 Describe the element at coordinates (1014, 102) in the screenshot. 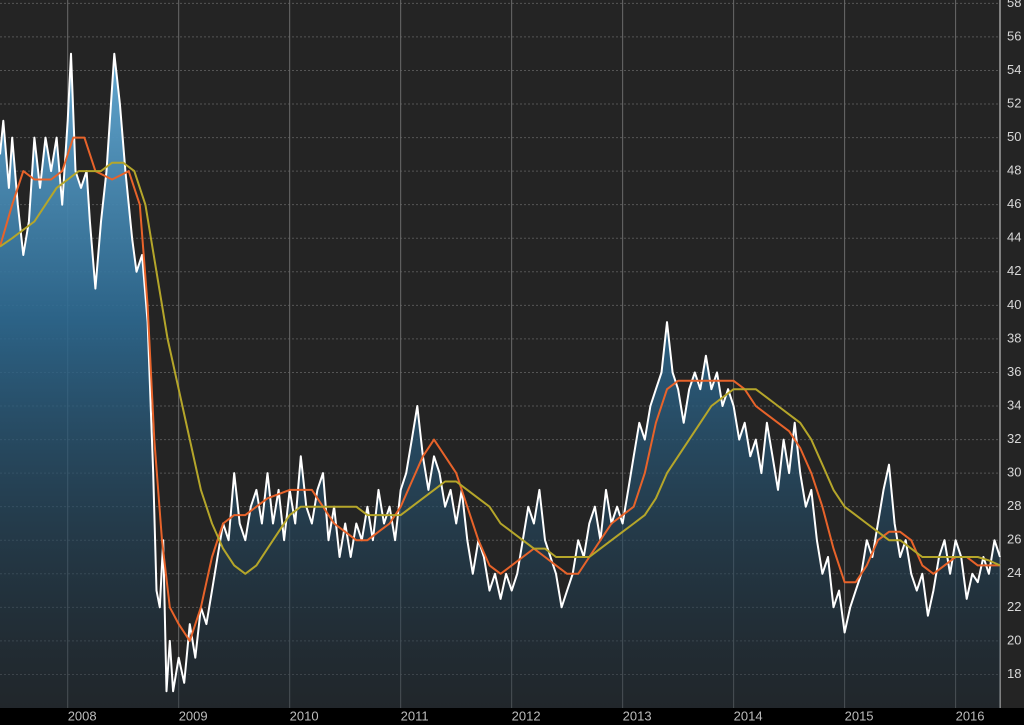

I see `y-tick-label: 52` at that location.